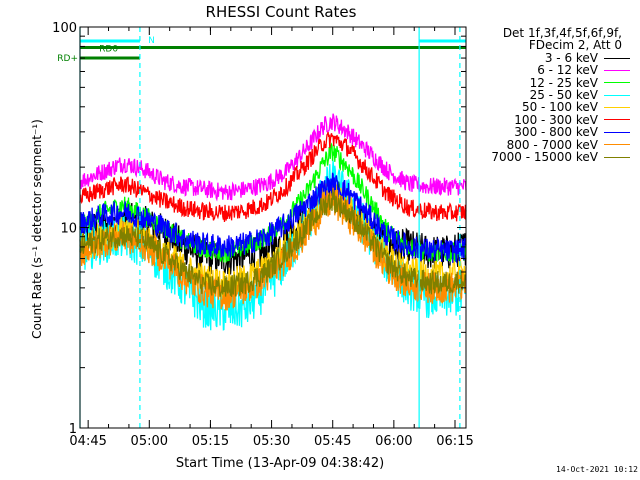 This screenshot has height=480, width=640. I want to click on legend-header-line-2: FDecim 2, Att 0, so click(575, 45).